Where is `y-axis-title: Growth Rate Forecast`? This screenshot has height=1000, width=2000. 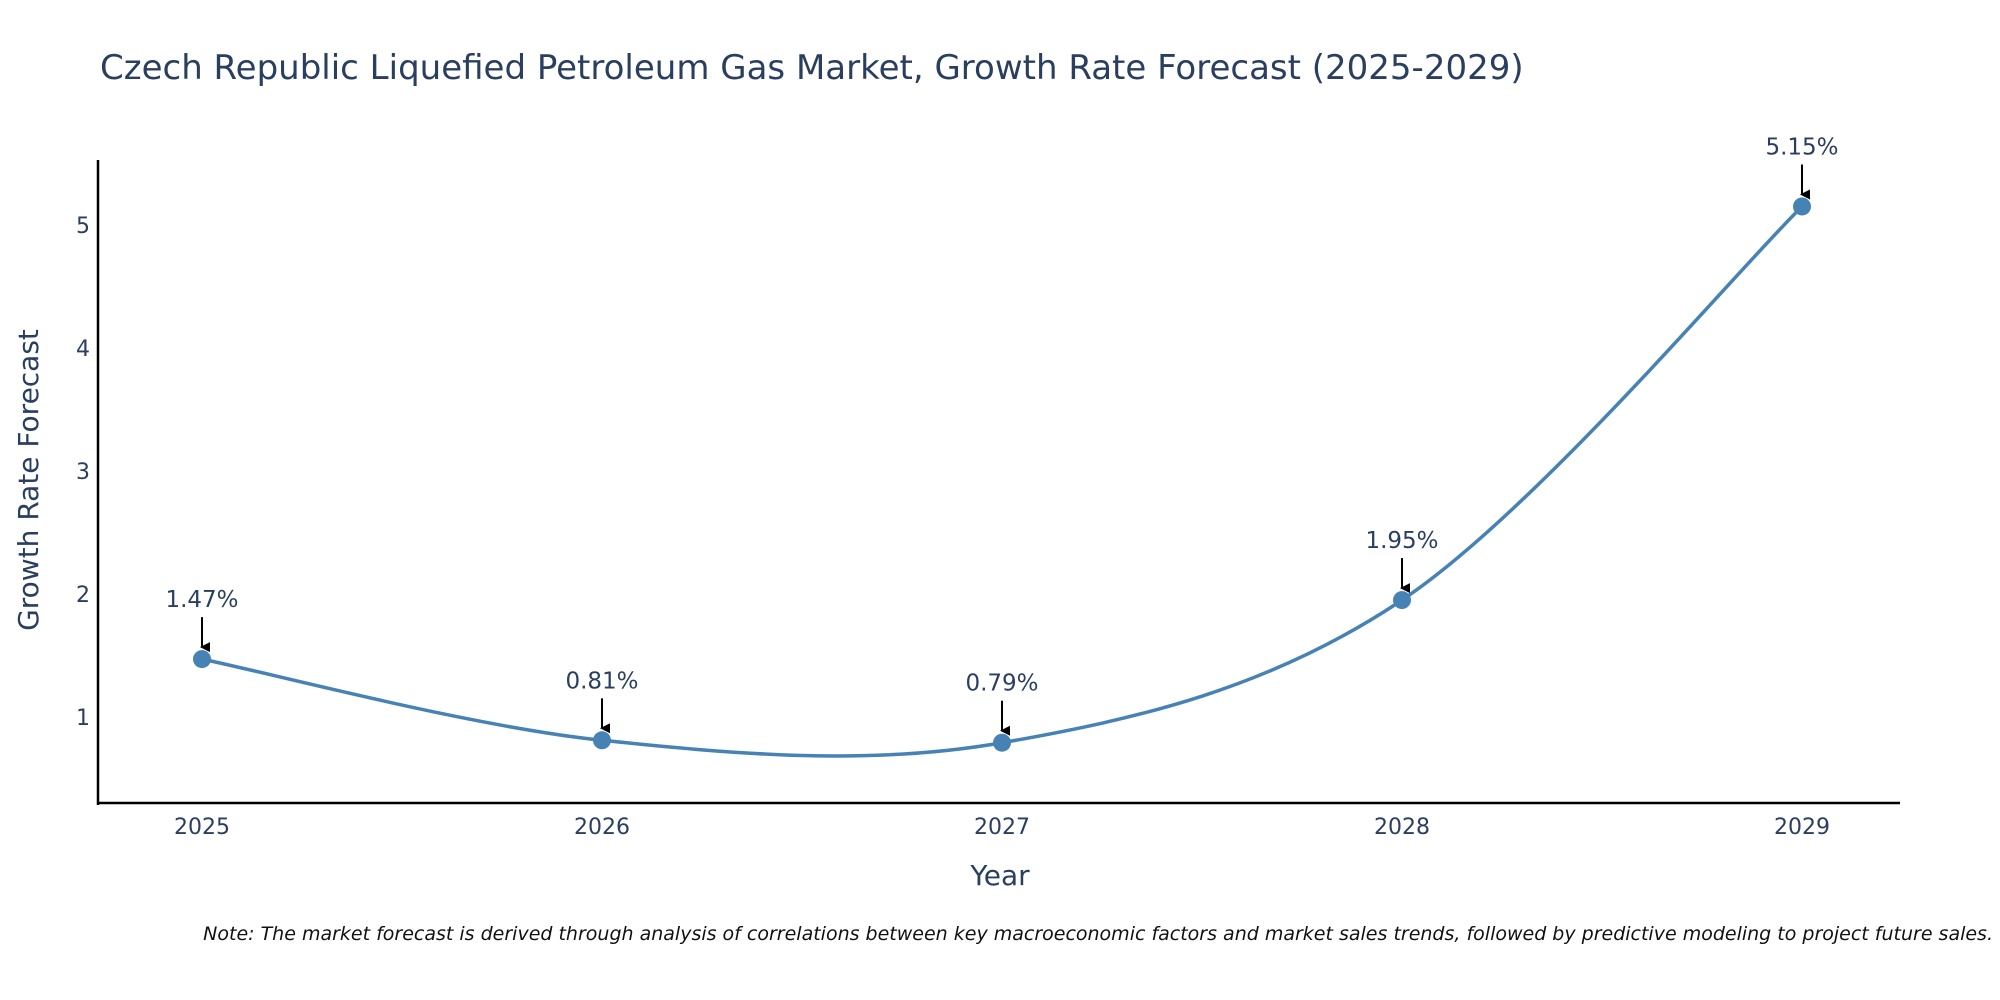 y-axis-title: Growth Rate Forecast is located at coordinates (28, 480).